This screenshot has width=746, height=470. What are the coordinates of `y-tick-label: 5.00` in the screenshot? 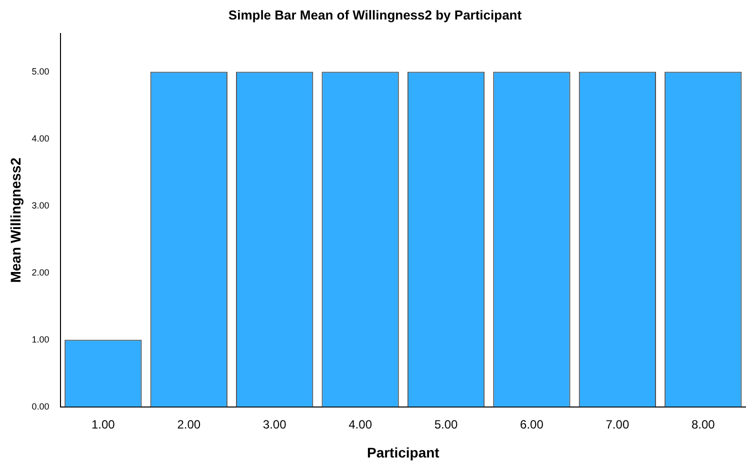 It's located at (41, 71).